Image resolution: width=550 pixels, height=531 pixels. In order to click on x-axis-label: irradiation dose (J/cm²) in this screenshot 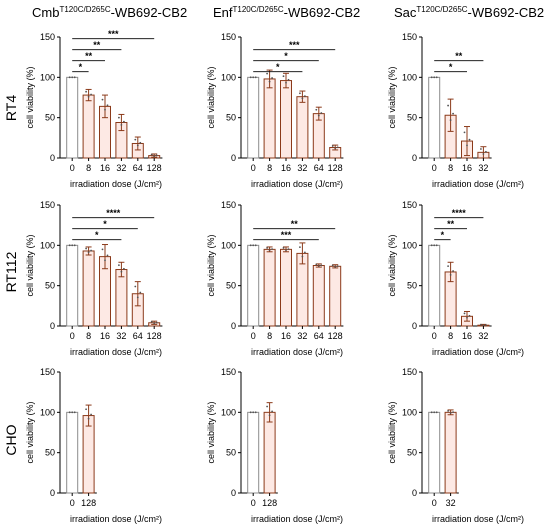, I will do `click(478, 184)`.